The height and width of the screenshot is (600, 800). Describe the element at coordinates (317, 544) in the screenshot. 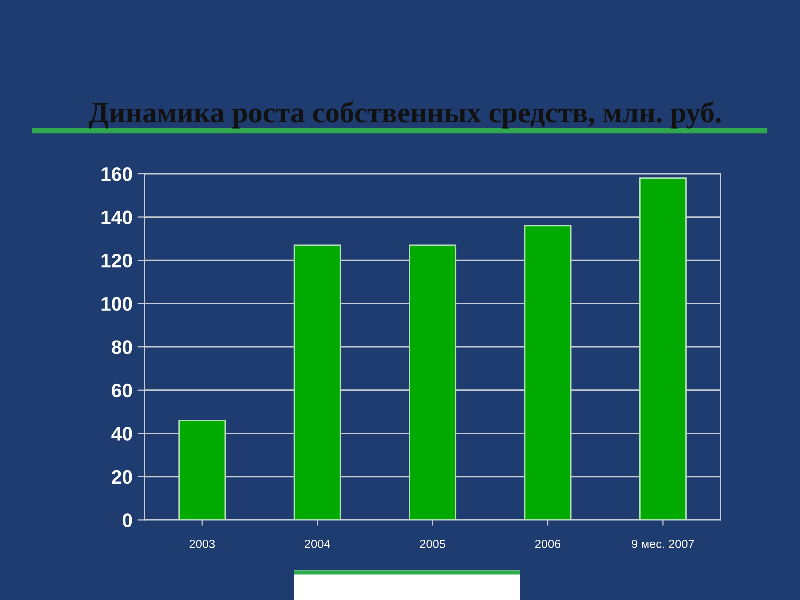

I see `x-tick-label: 2004` at that location.